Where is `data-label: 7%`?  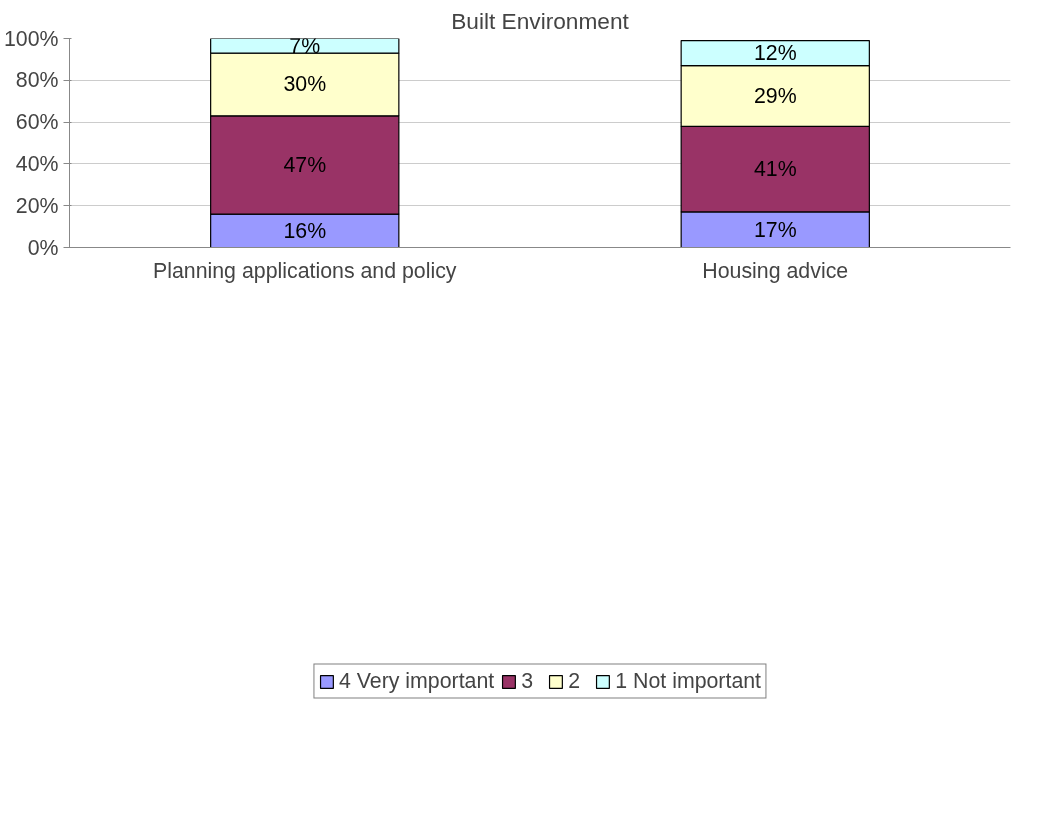 data-label: 7% is located at coordinates (305, 45).